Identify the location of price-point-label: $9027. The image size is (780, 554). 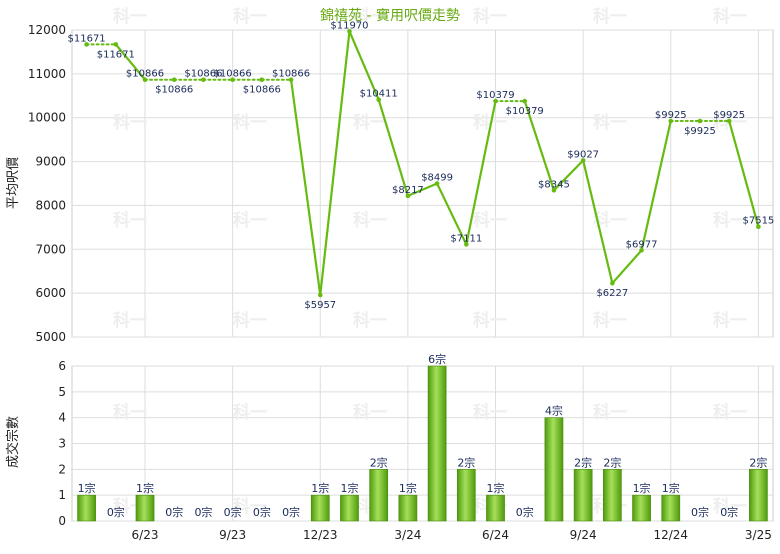
(583, 154).